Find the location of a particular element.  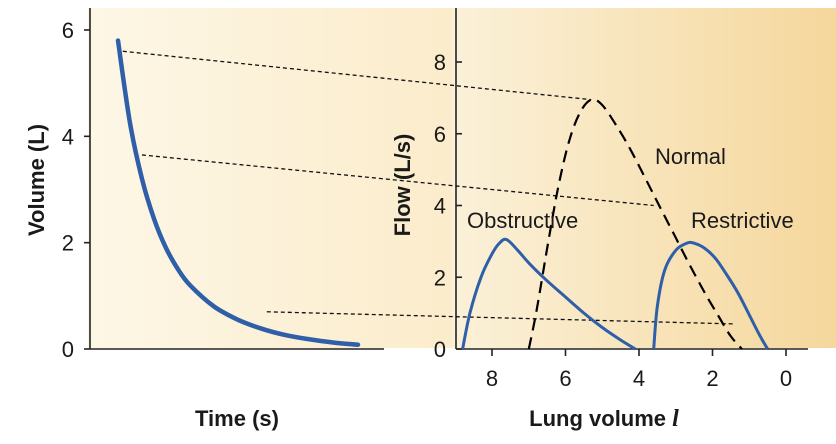

label-obstructive: Obstructive is located at coordinates (522, 220).